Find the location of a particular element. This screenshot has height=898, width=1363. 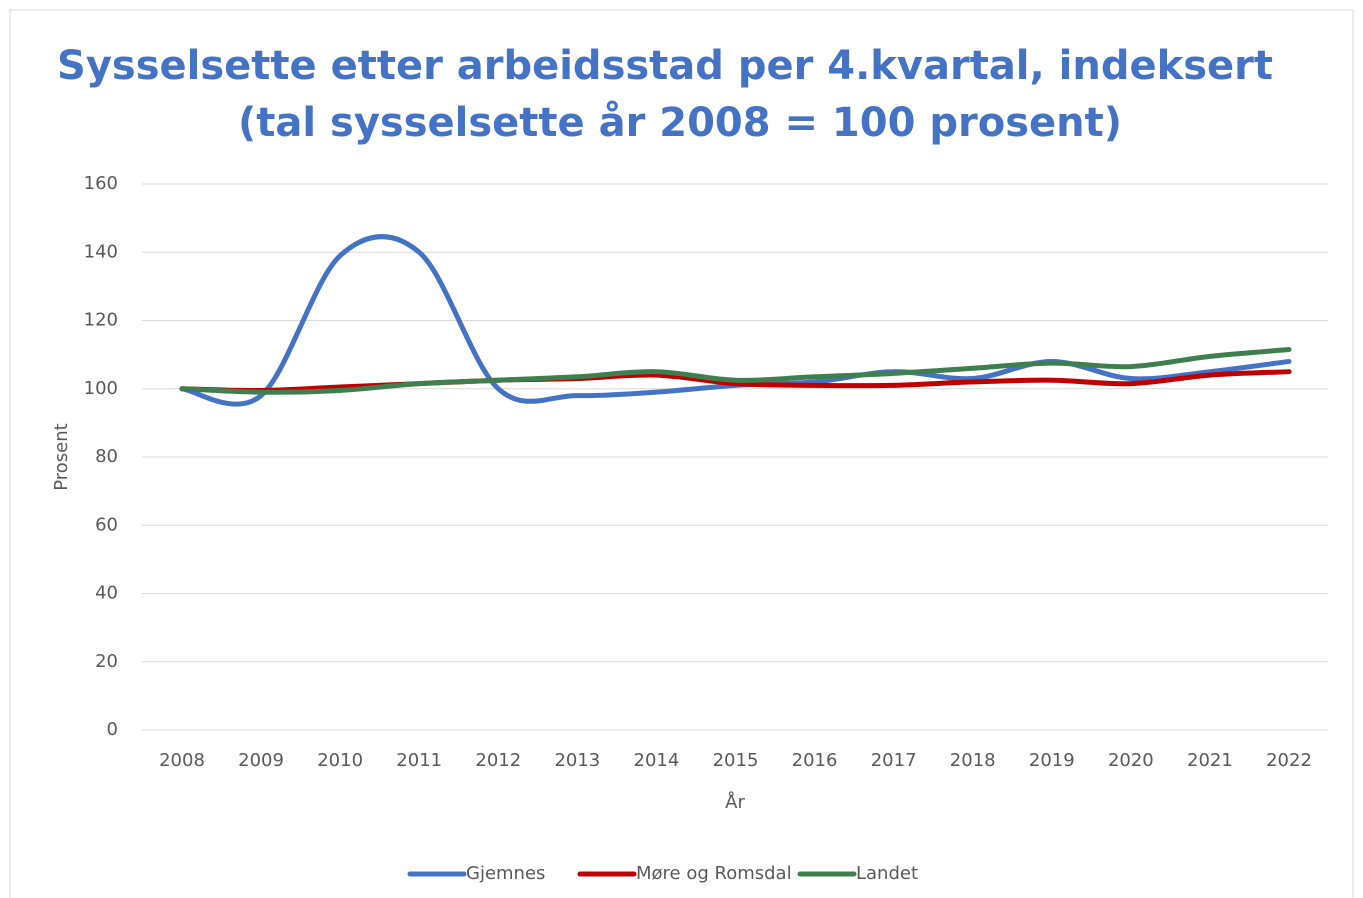

x-tick-label: 2022 is located at coordinates (1289, 760).